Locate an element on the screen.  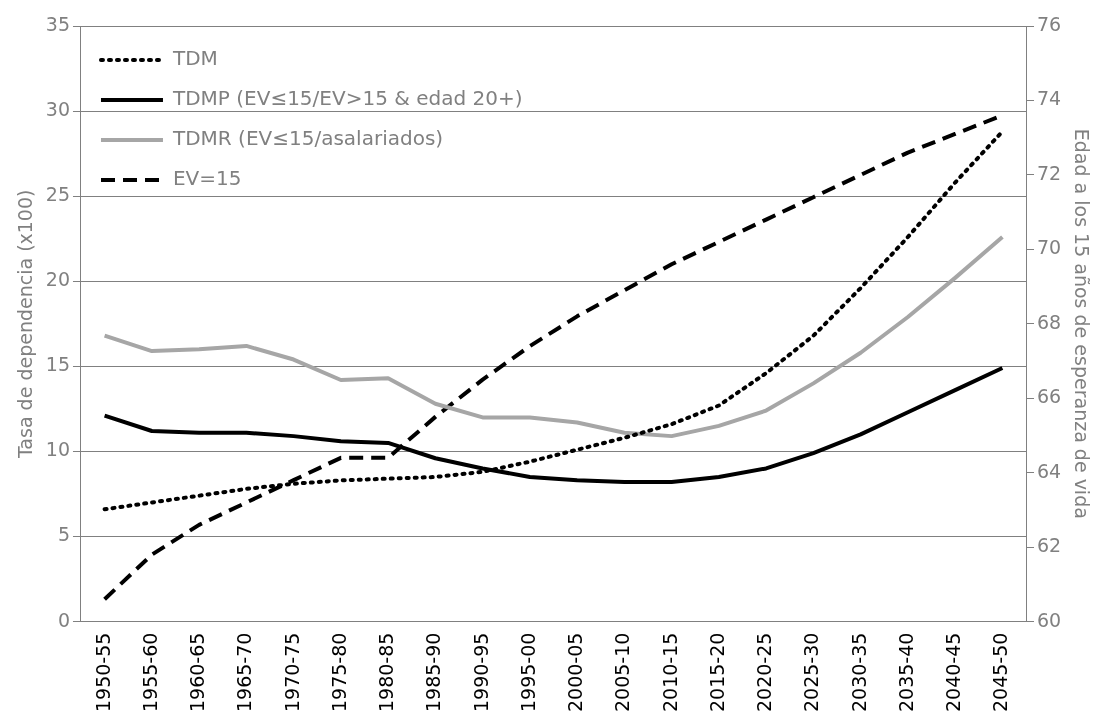
y-tick-label: 10 is located at coordinates (57, 449).